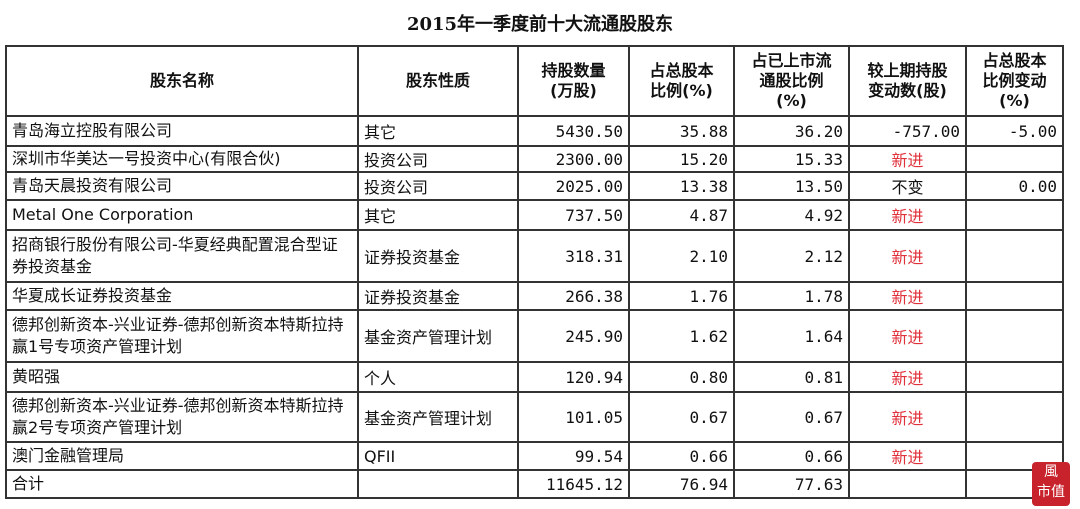  What do you see at coordinates (573, 417) in the screenshot?
I see `table-cell: 101.05` at bounding box center [573, 417].